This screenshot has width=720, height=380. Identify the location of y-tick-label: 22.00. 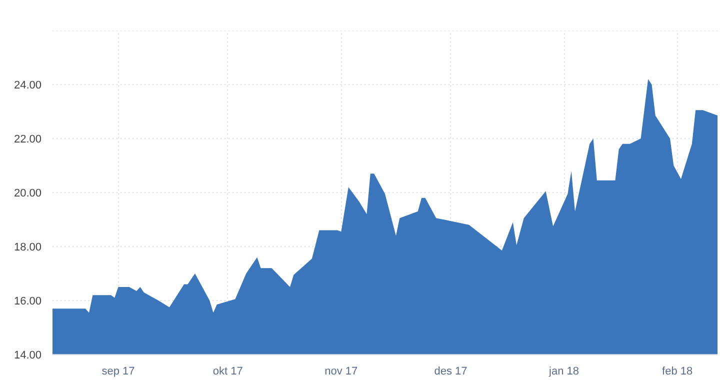
(28, 140).